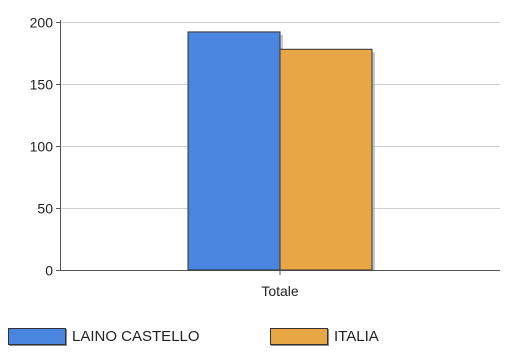 This screenshot has height=356, width=509. What do you see at coordinates (299, 336) in the screenshot?
I see `legend-swatch-italia` at bounding box center [299, 336].